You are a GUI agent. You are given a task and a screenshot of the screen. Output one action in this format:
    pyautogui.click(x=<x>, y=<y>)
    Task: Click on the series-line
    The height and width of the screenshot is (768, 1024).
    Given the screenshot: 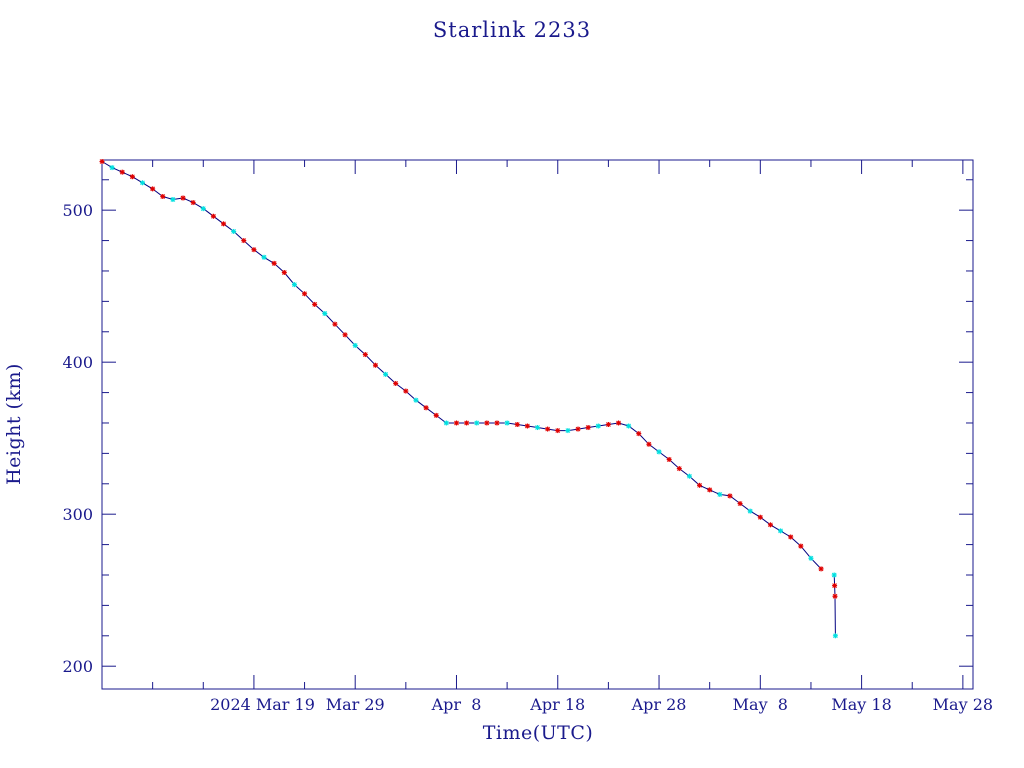 What is the action you would take?
    pyautogui.click(x=834, y=605)
    